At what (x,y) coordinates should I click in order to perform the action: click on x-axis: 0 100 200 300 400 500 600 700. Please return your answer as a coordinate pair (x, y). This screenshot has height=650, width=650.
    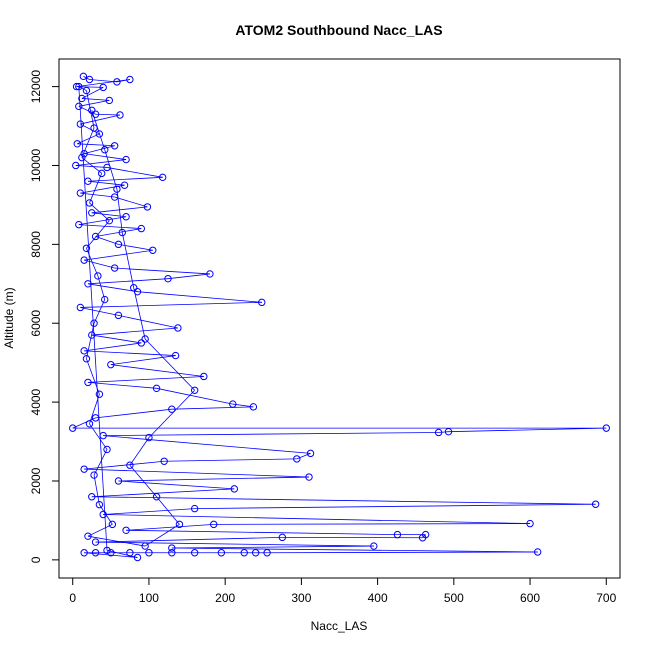
    Looking at the image, I should click on (343, 591).